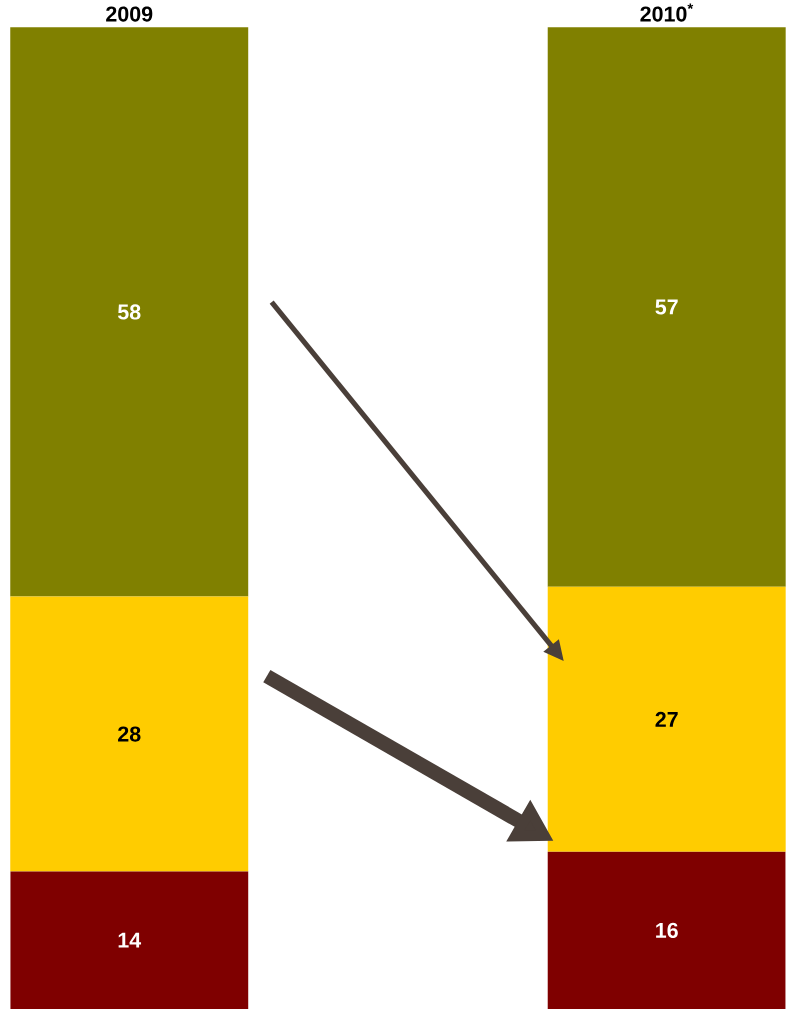 Image resolution: width=786 pixels, height=1009 pixels. I want to click on data-label: 58, so click(129, 312).